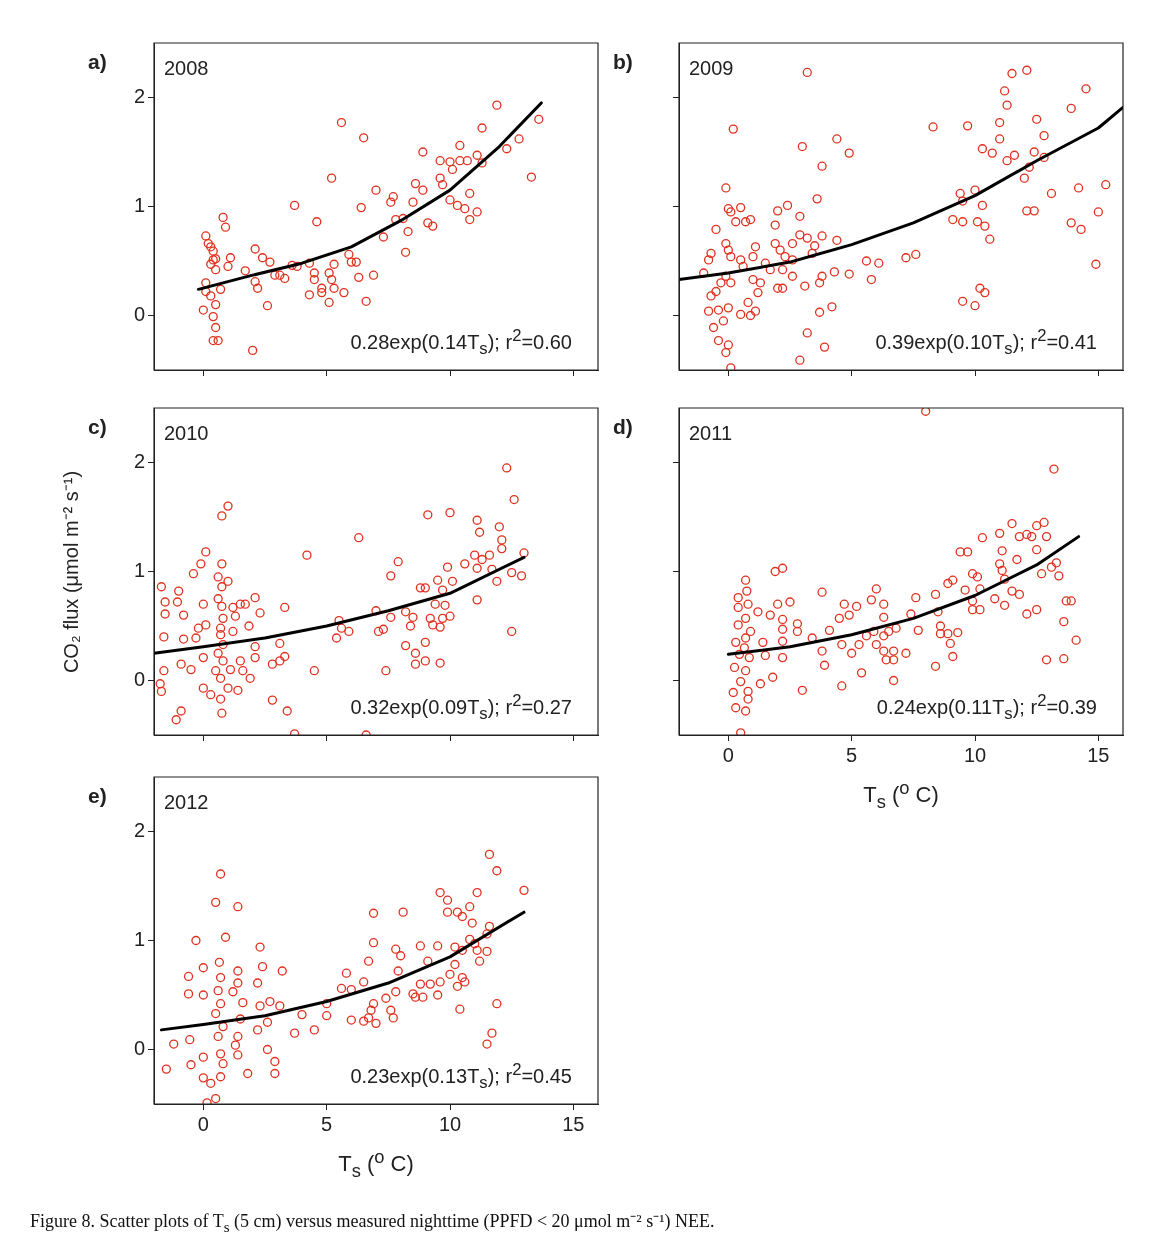 This screenshot has width=1153, height=1250. I want to click on chart-title: e), so click(97, 796).